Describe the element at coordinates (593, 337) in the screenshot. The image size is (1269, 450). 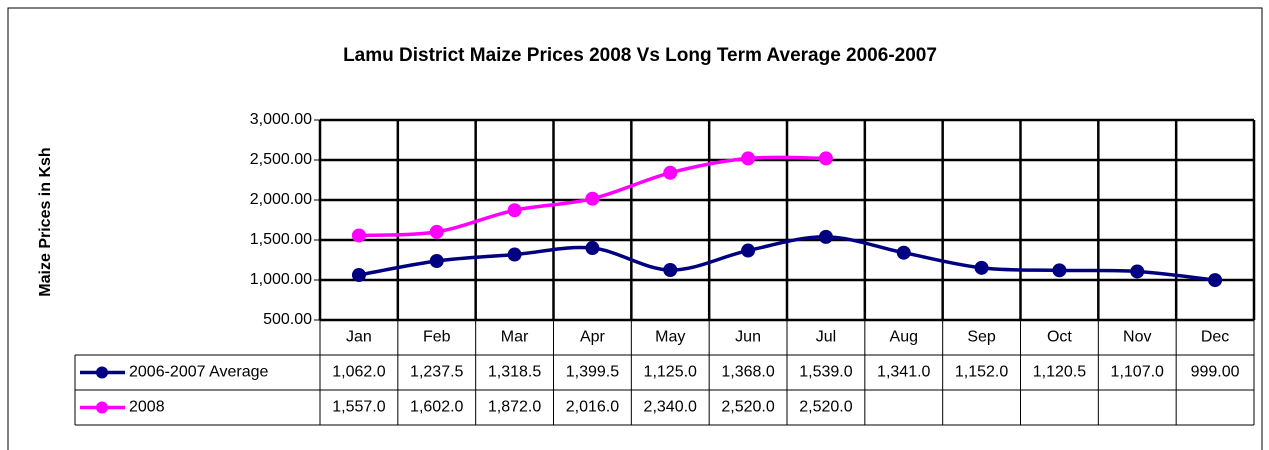
I see `x-tick-label: Apr` at that location.